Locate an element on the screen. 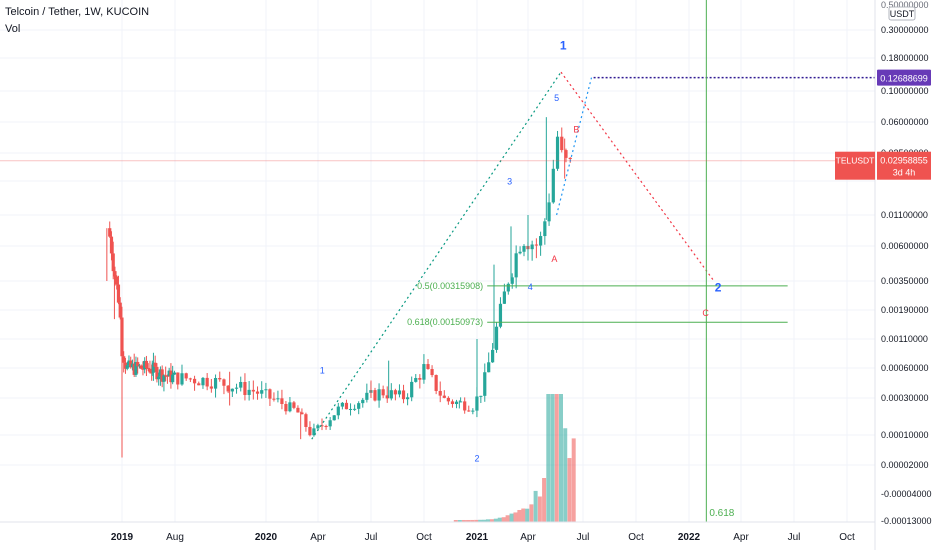 Image resolution: width=932 pixels, height=555 pixels. projection-line is located at coordinates (574, 146).